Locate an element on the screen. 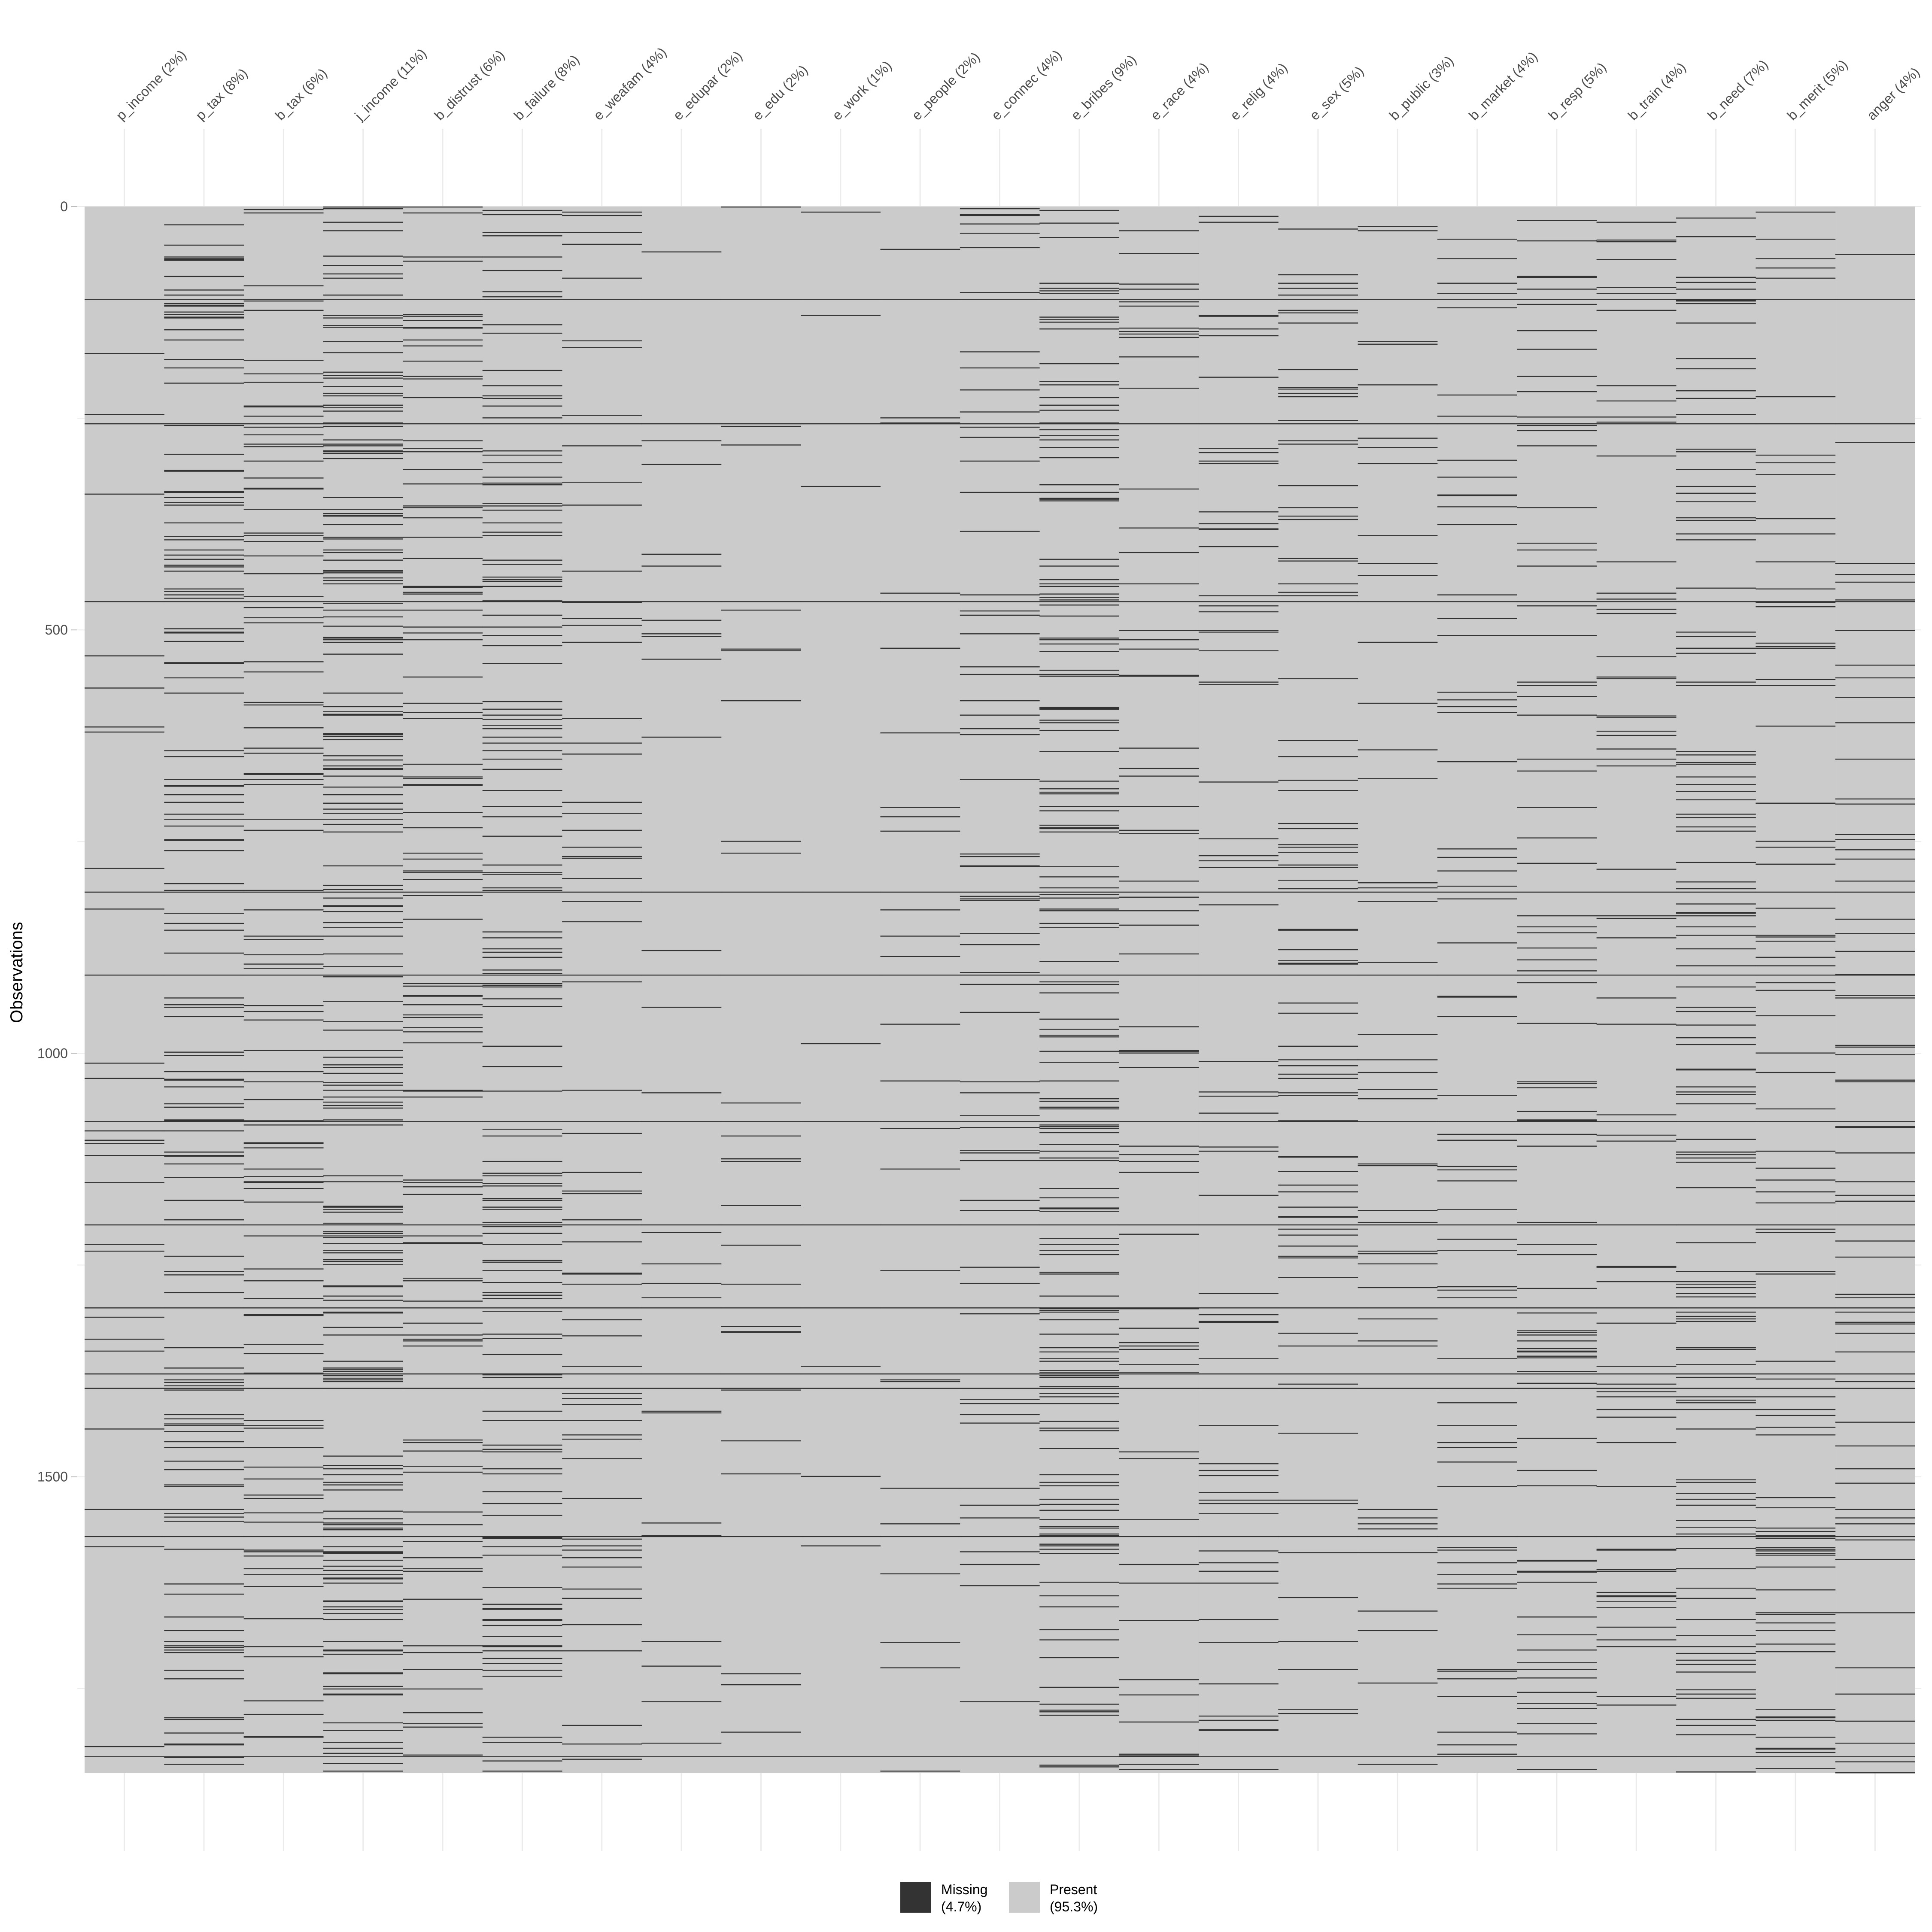  y-tick-label: 1000 is located at coordinates (52, 1053).